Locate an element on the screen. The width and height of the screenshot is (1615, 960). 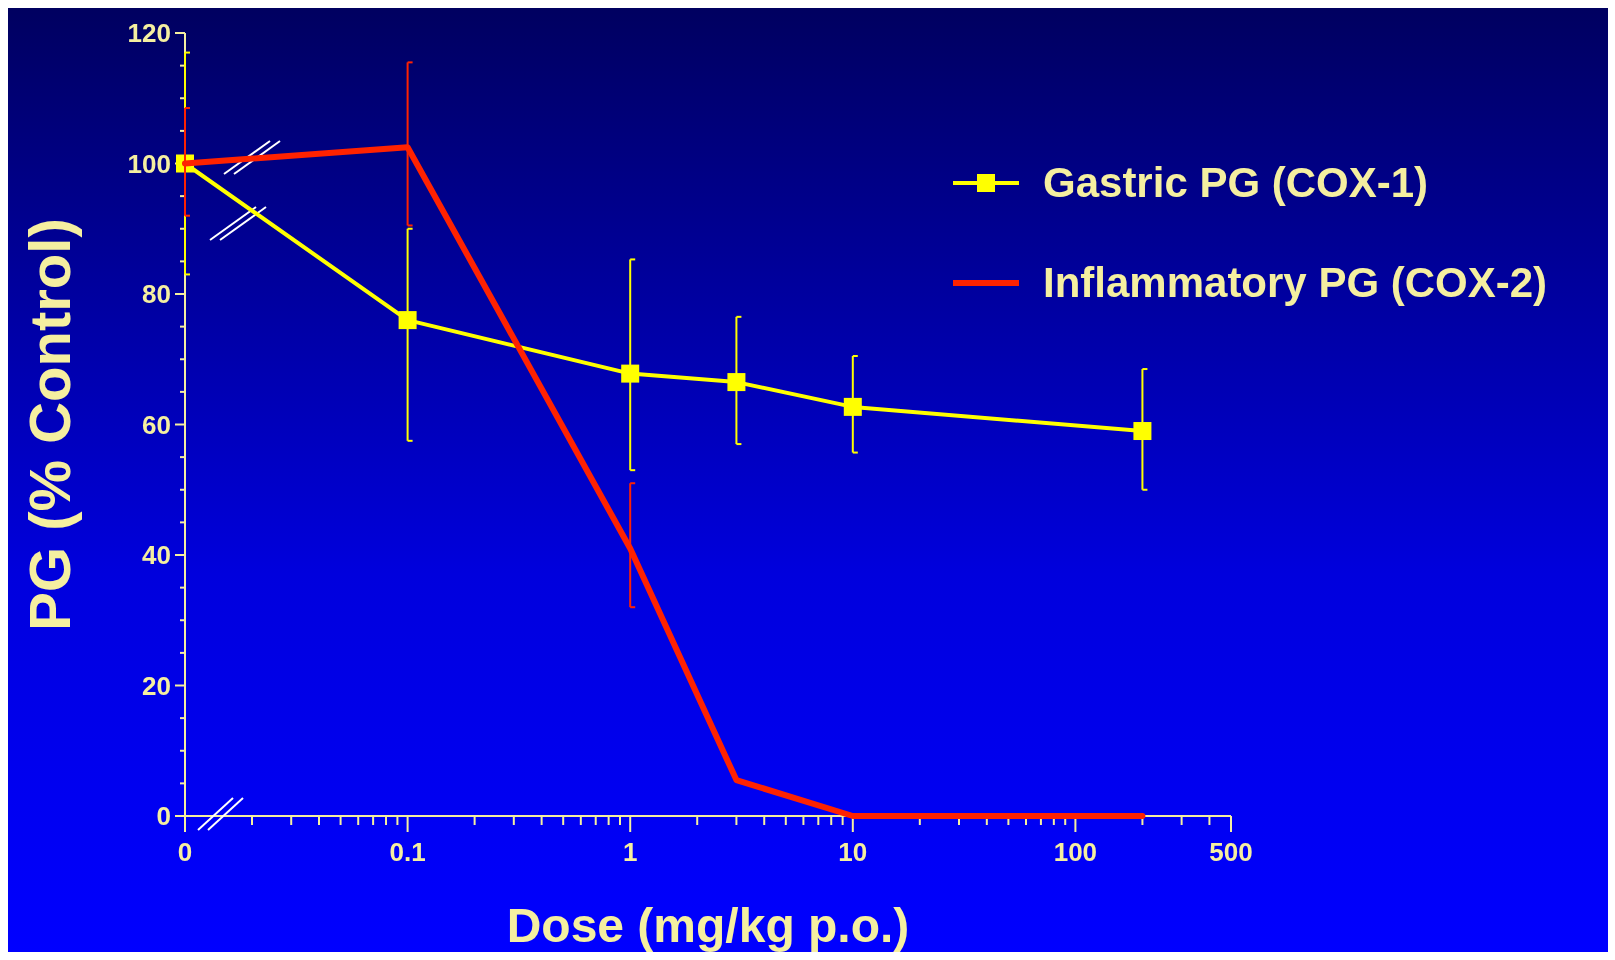
legend-label: Inflammatory PG (COX-2) is located at coordinates (1295, 282).